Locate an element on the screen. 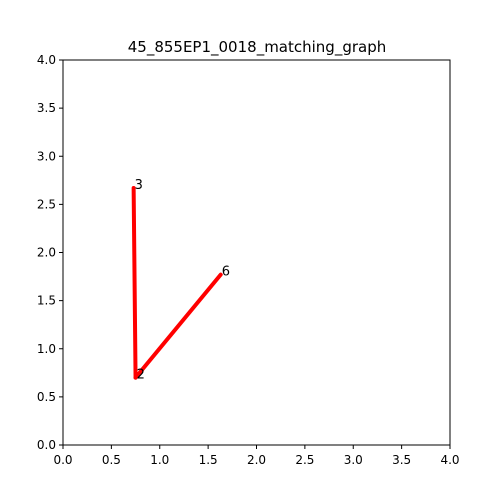  node-label-6: 6 is located at coordinates (226, 272).